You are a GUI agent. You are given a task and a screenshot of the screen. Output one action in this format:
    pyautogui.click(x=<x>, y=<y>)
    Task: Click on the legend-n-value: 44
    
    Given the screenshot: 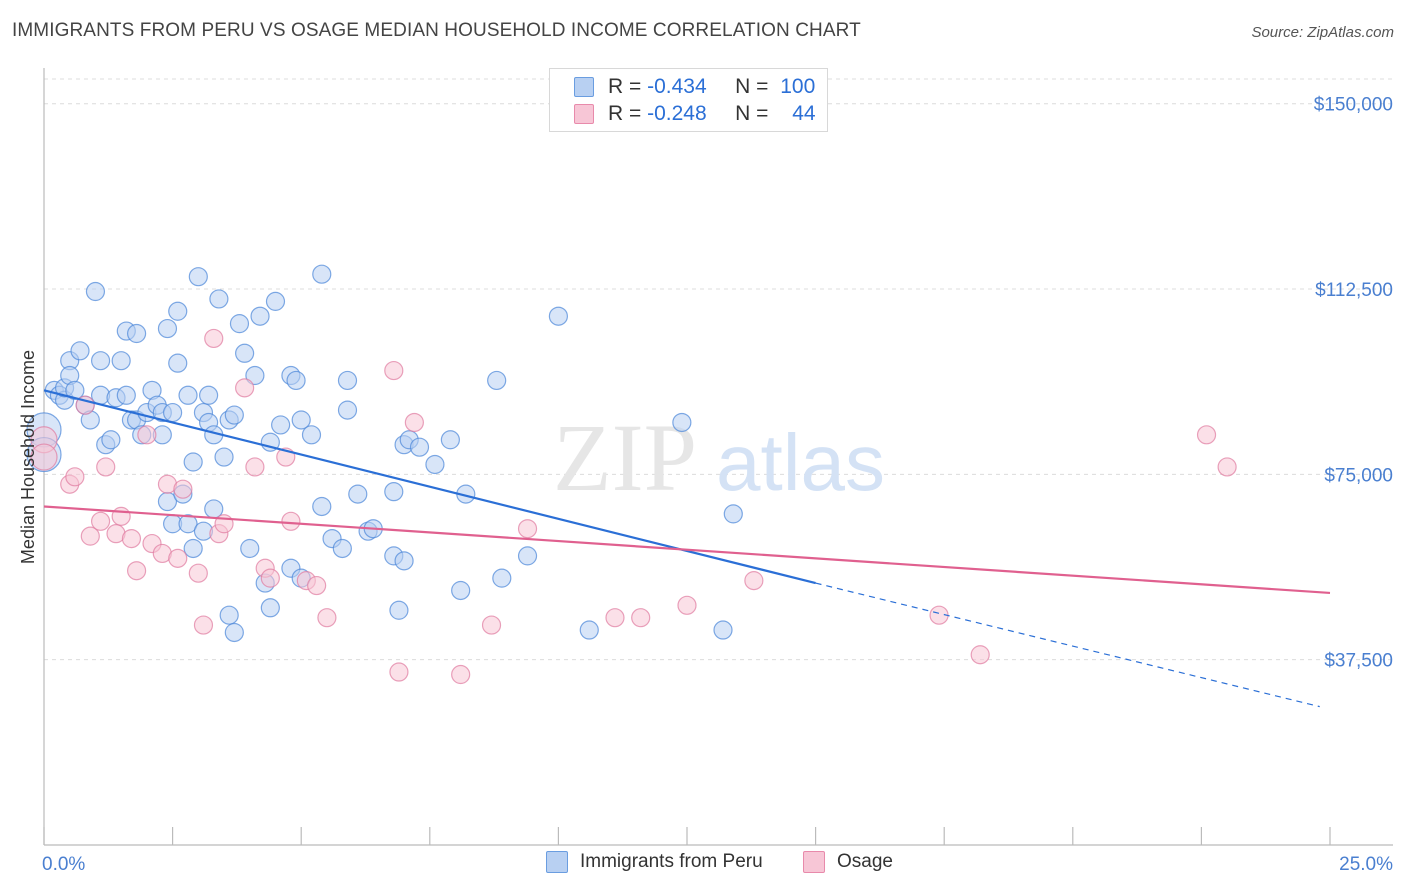 What is the action you would take?
    pyautogui.click(x=804, y=113)
    